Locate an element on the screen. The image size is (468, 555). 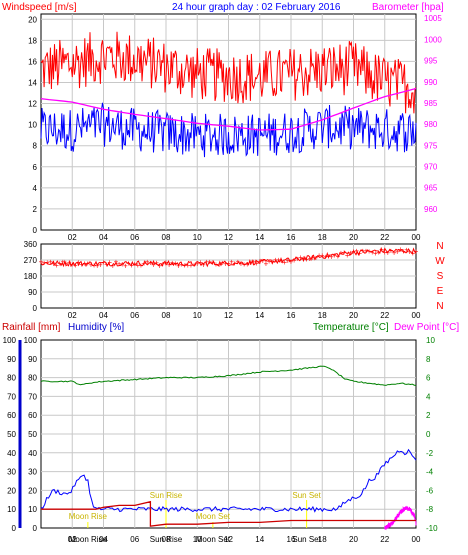
humidity-y-tick-label: 40 is located at coordinates (32, 453).